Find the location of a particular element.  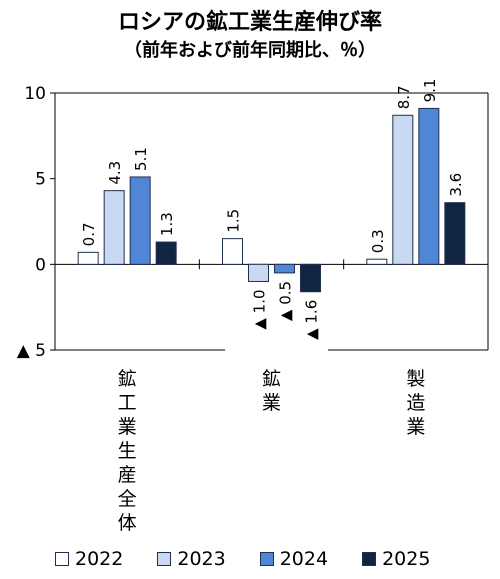

category-label-0-char-4: 産 is located at coordinates (127, 475).